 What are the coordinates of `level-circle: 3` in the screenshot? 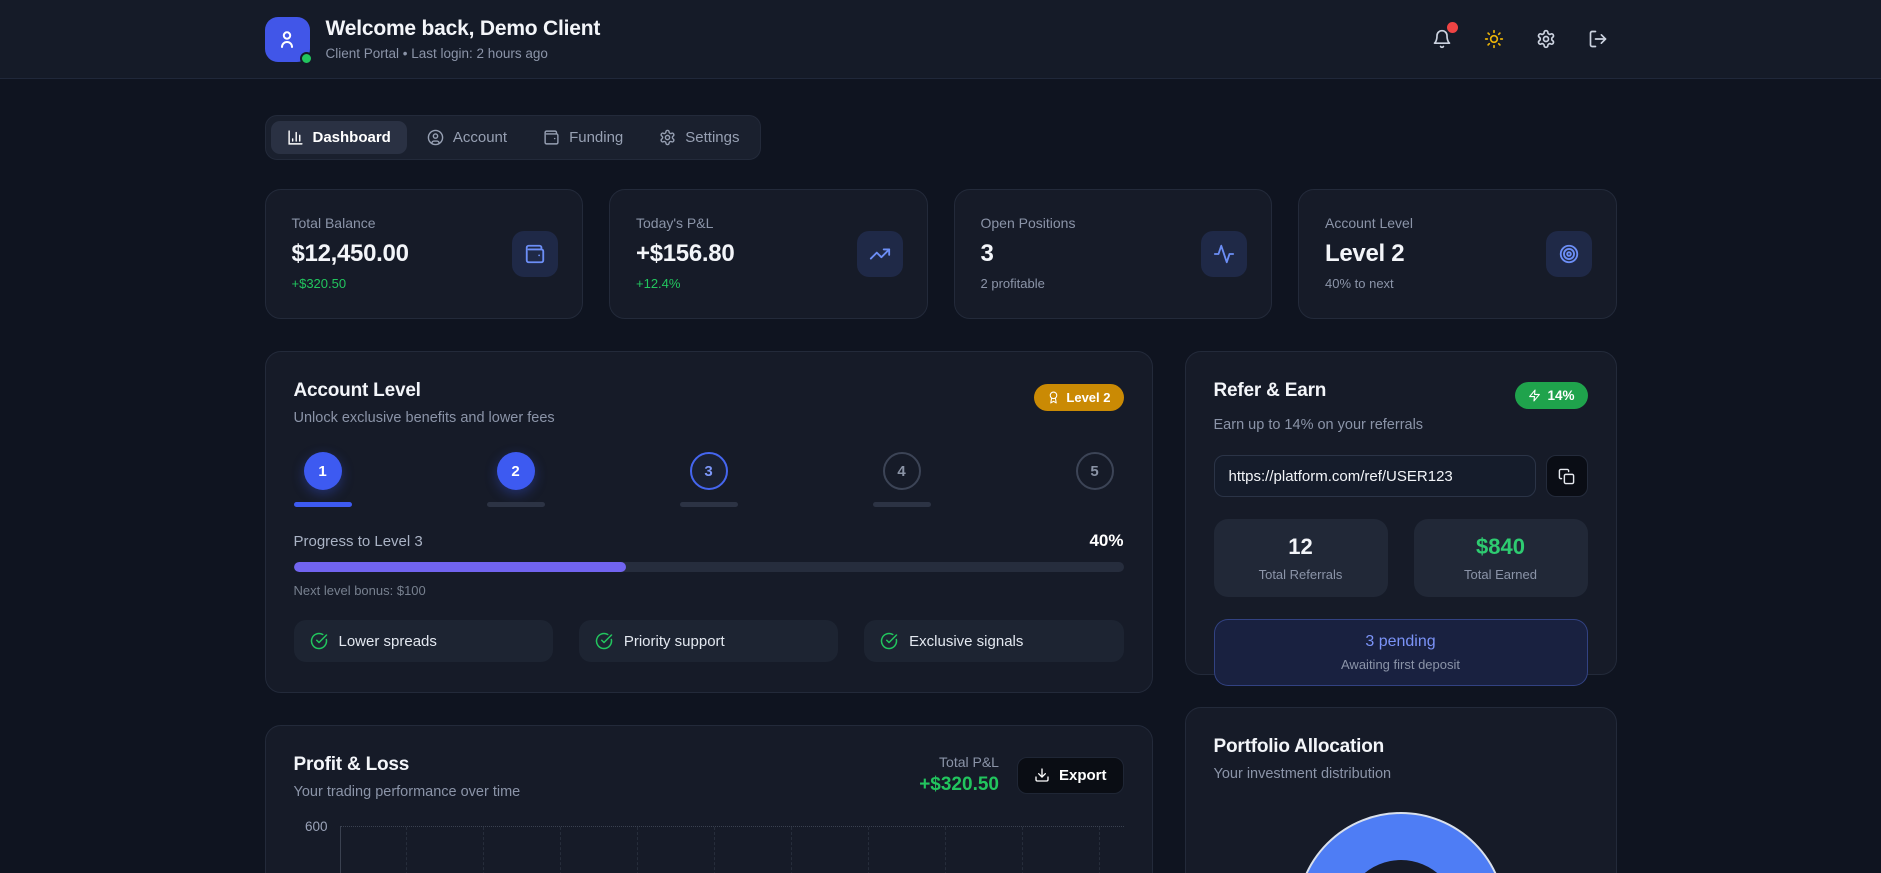 It's located at (708, 471).